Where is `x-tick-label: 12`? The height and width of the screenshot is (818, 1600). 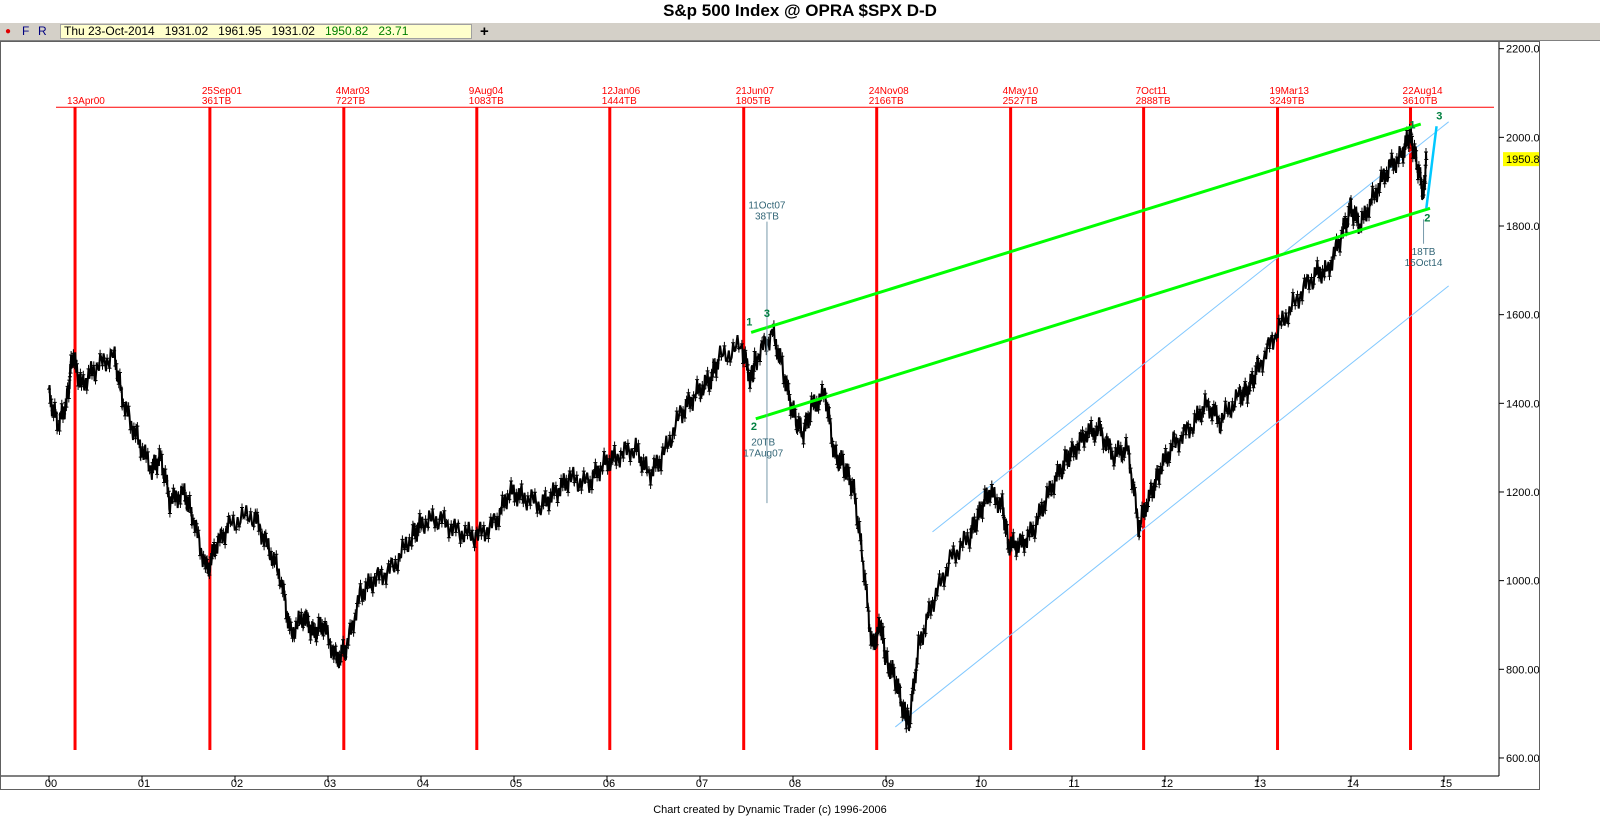
x-tick-label: 12 is located at coordinates (1167, 783).